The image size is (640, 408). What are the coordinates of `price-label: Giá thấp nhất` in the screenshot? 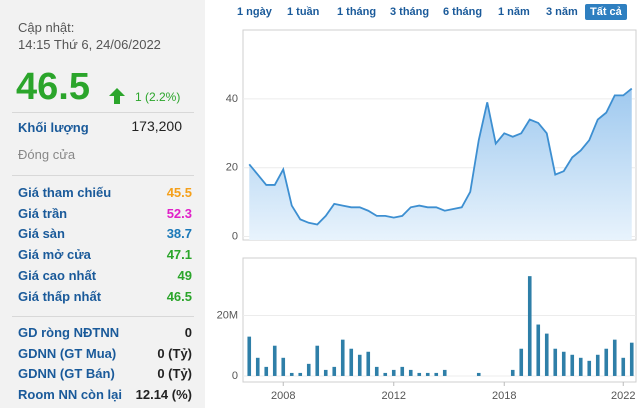 It's located at (60, 296).